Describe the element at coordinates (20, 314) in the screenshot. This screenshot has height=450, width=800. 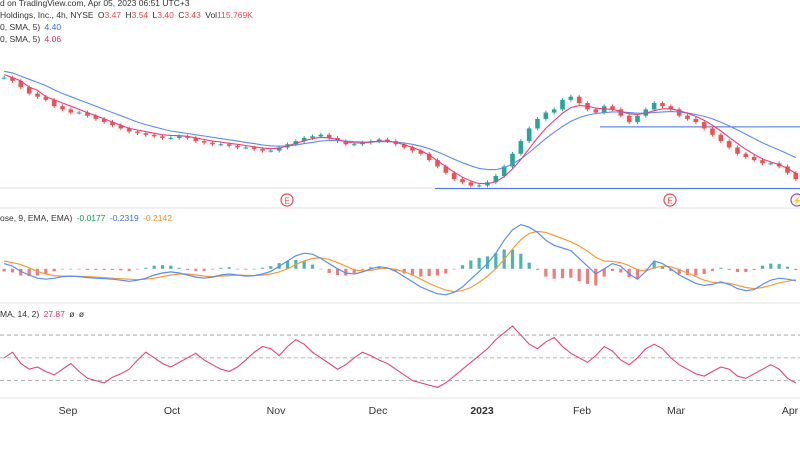
I see `rsi-label: MA, 14, 2)` at that location.